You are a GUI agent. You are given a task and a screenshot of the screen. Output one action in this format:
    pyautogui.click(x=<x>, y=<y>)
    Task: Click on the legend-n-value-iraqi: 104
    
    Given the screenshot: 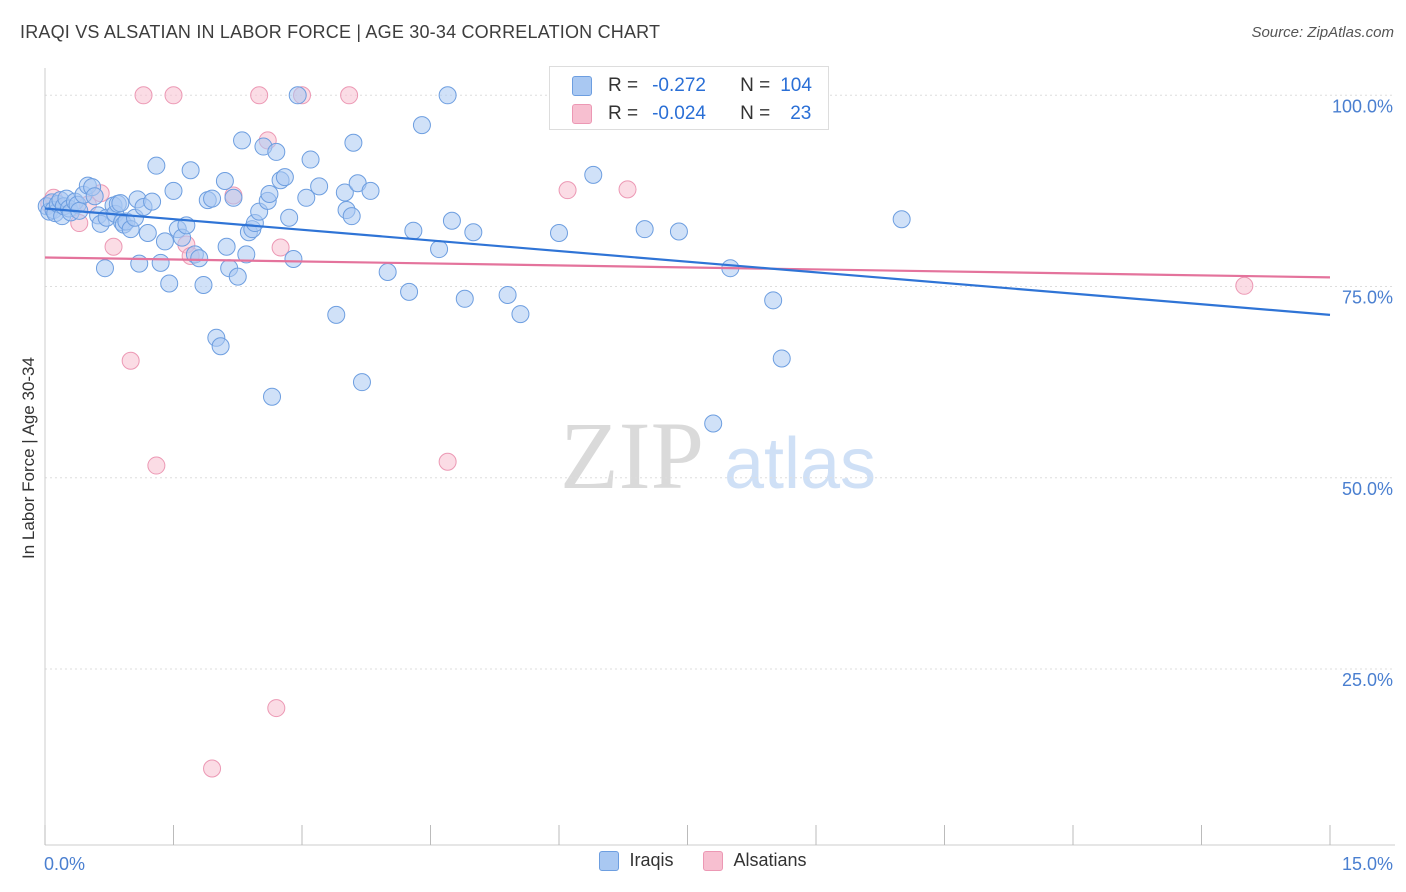 What is the action you would take?
    pyautogui.click(x=796, y=85)
    